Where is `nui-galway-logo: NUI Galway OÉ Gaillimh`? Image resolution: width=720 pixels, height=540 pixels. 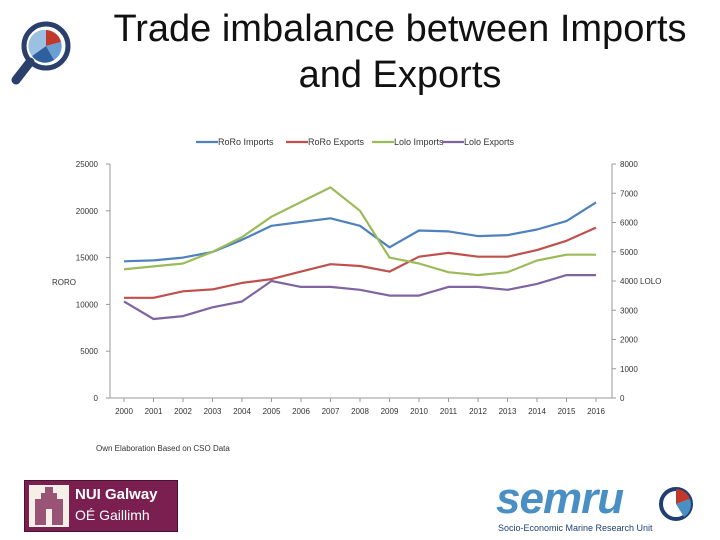
nui-galway-logo: NUI Galway OÉ Gaillimh is located at coordinates (101, 506).